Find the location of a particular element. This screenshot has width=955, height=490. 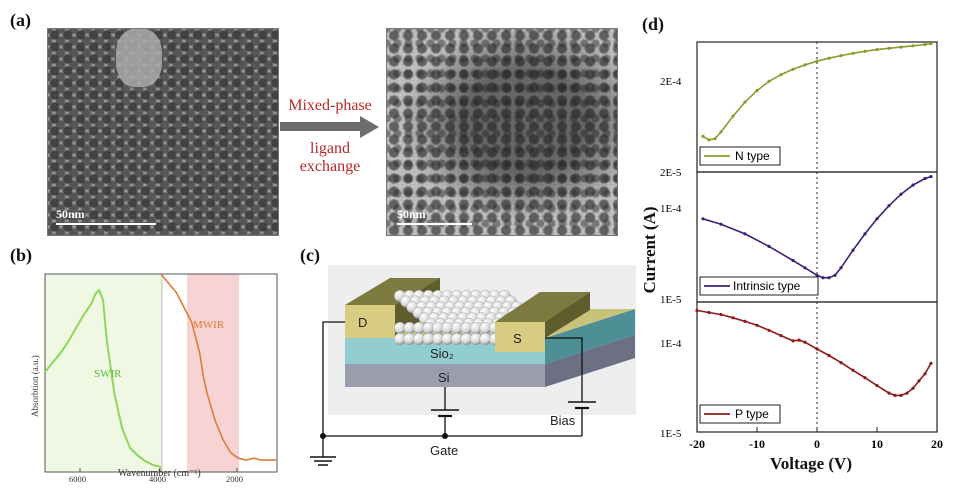

p-type-curve is located at coordinates (814, 353).